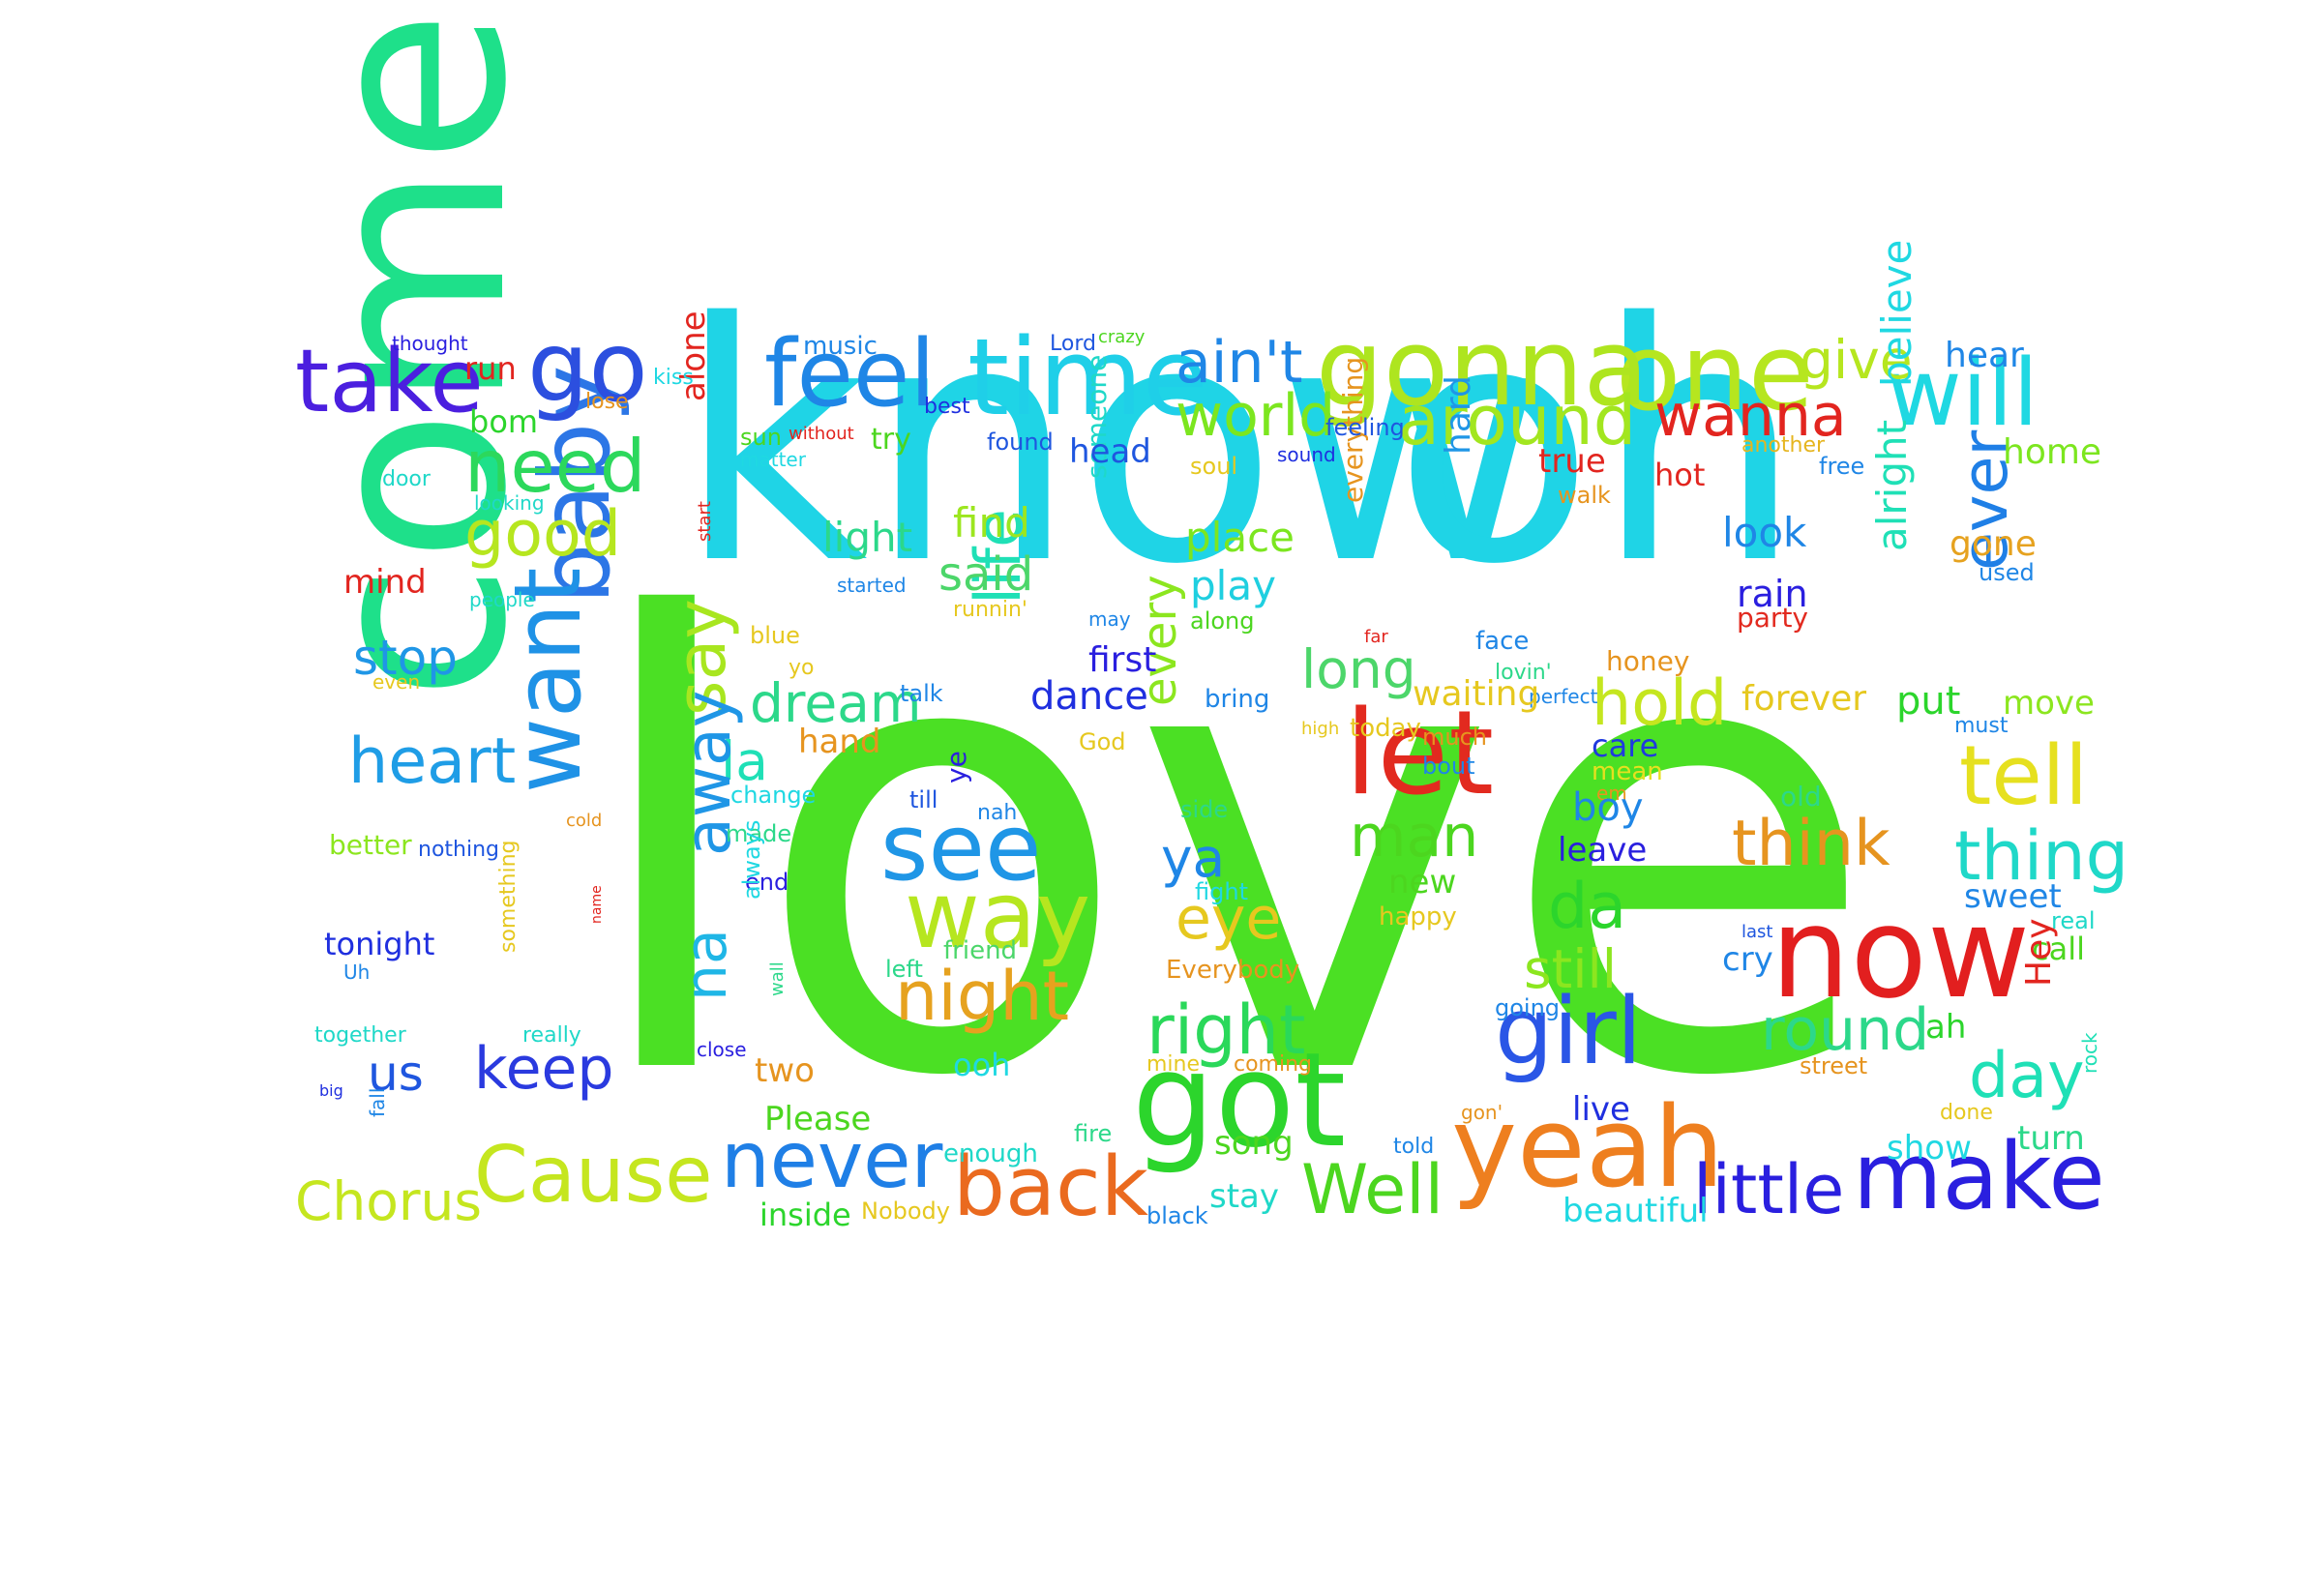 Image resolution: width=2322 pixels, height=1596 pixels. I want to click on word: true, so click(1572, 461).